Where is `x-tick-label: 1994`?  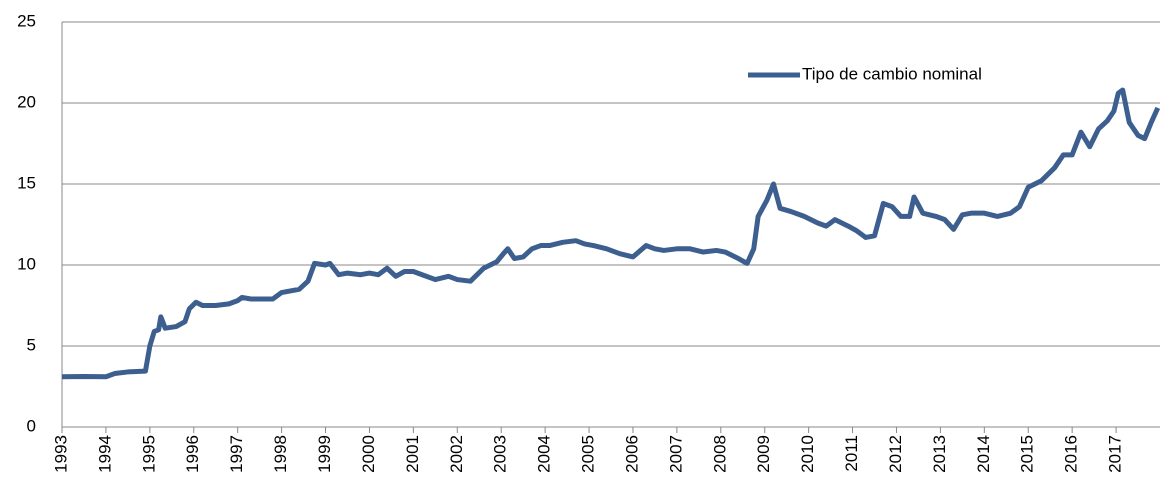
x-tick-label: 1994 is located at coordinates (104, 454).